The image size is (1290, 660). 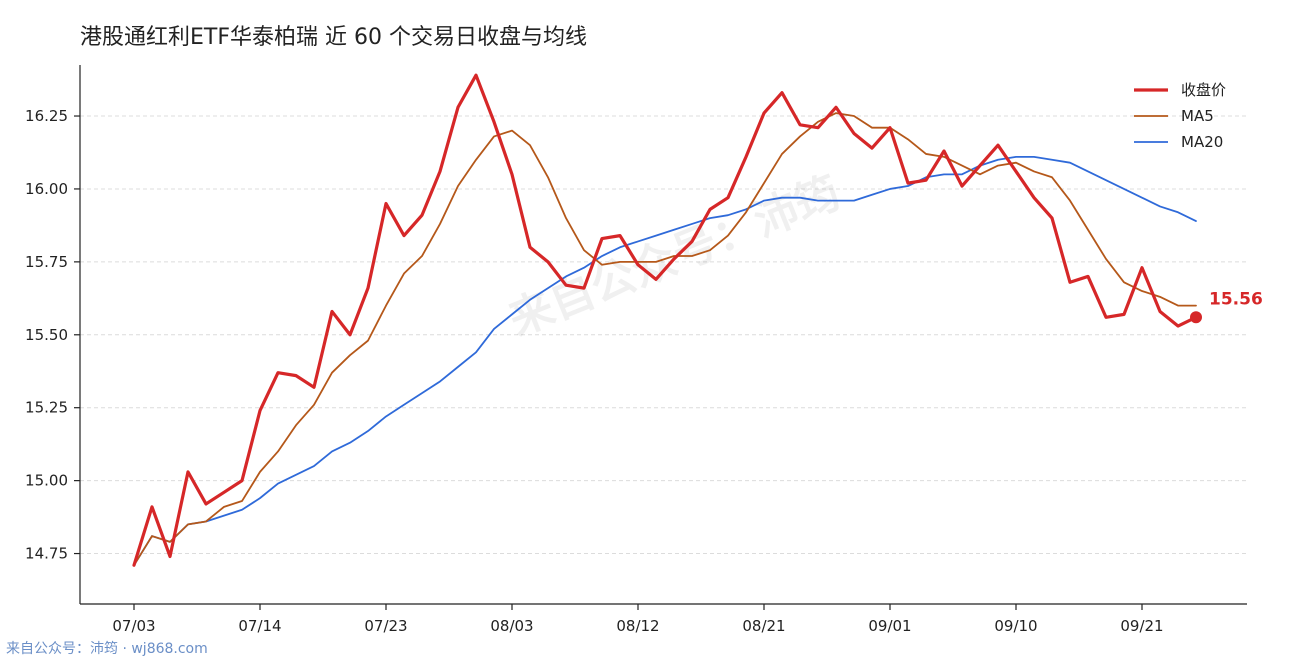 I want to click on x-tick-label: 07/23, so click(x=385, y=626).